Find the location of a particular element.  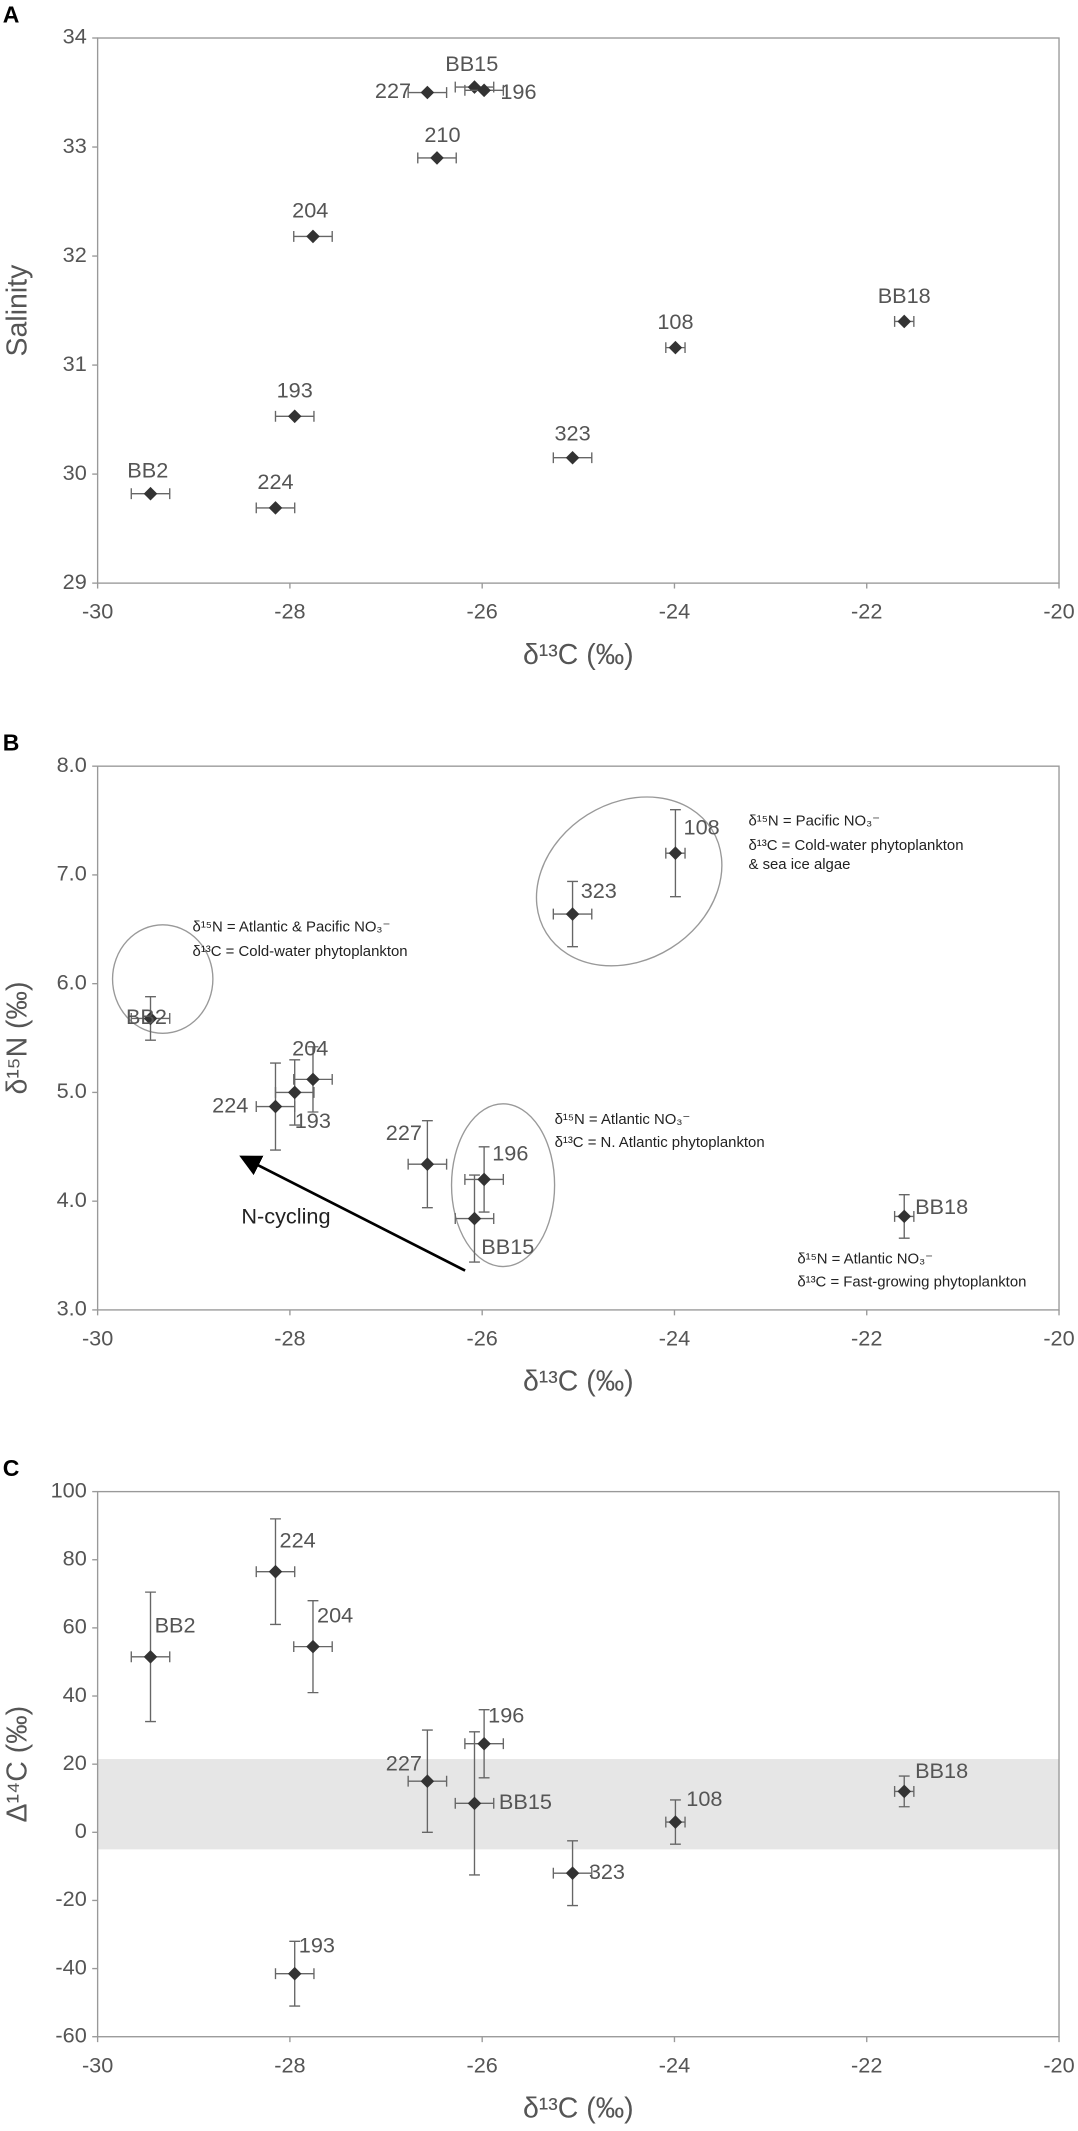

panel-label: C is located at coordinates (11, 1468).